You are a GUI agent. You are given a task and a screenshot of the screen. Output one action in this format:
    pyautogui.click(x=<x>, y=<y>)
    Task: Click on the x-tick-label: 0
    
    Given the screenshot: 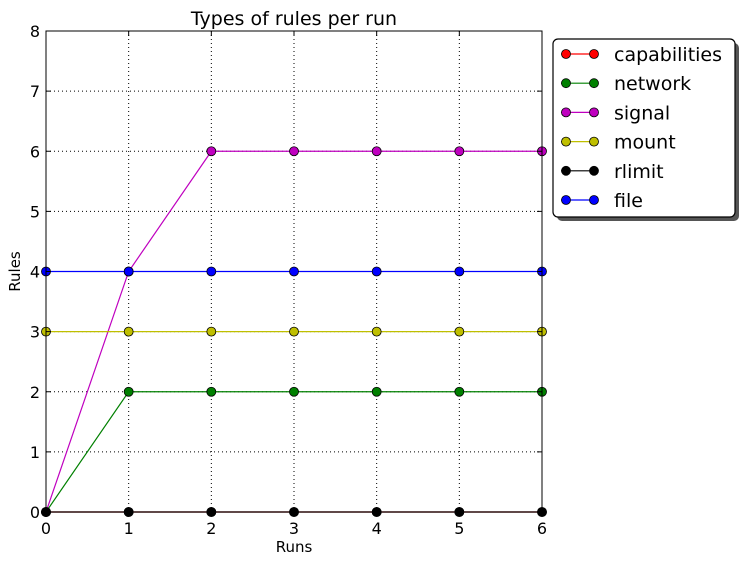 What is the action you would take?
    pyautogui.click(x=46, y=528)
    